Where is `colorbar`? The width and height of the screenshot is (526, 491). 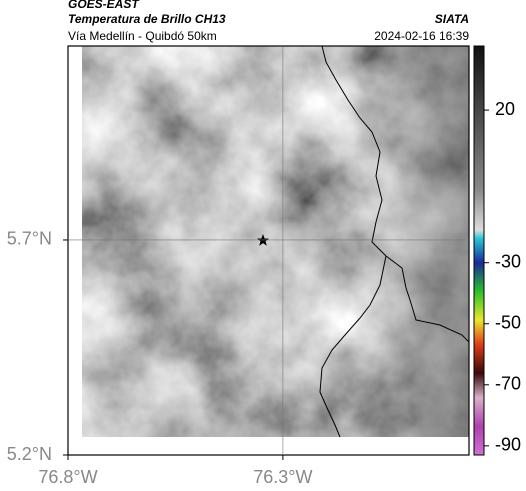 colorbar is located at coordinates (479, 250).